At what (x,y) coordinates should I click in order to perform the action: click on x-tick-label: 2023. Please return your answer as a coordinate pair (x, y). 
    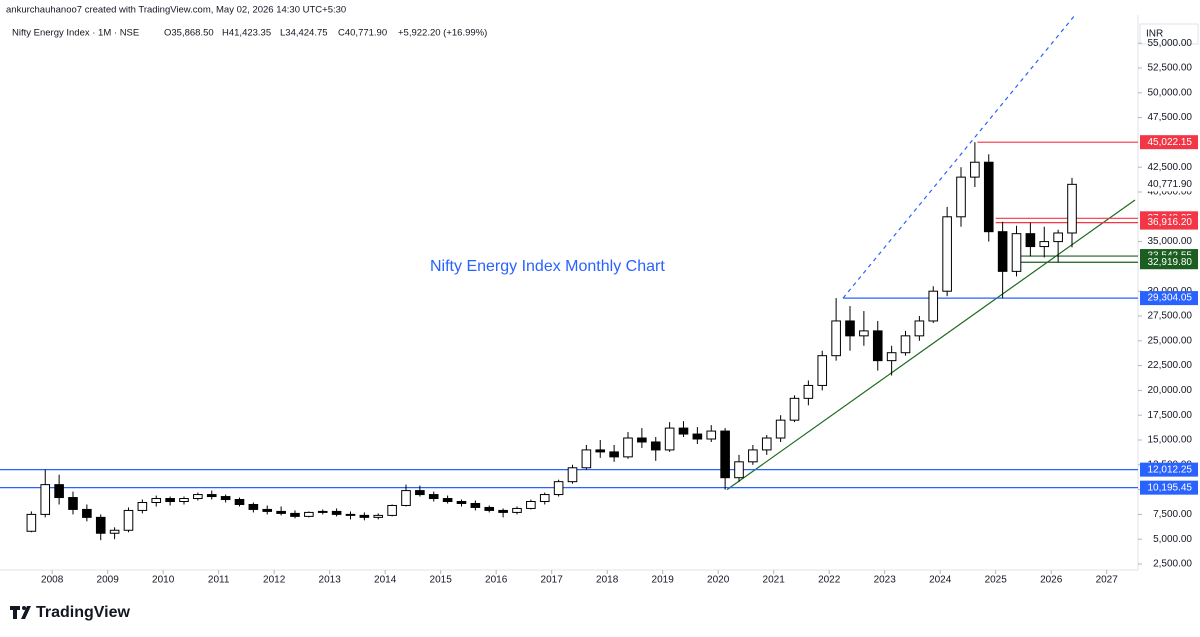
    Looking at the image, I should click on (885, 580).